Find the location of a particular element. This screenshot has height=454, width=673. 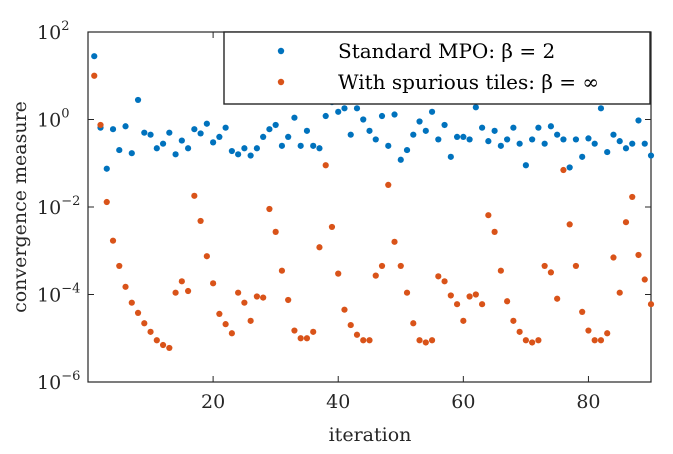

y-tick-exponent: −6 is located at coordinates (70, 376).